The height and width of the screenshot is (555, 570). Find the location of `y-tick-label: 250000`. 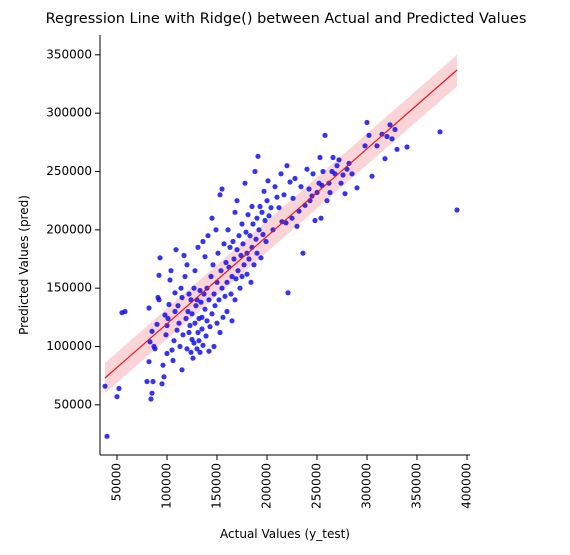

y-tick-label: 250000 is located at coordinates (69, 171).